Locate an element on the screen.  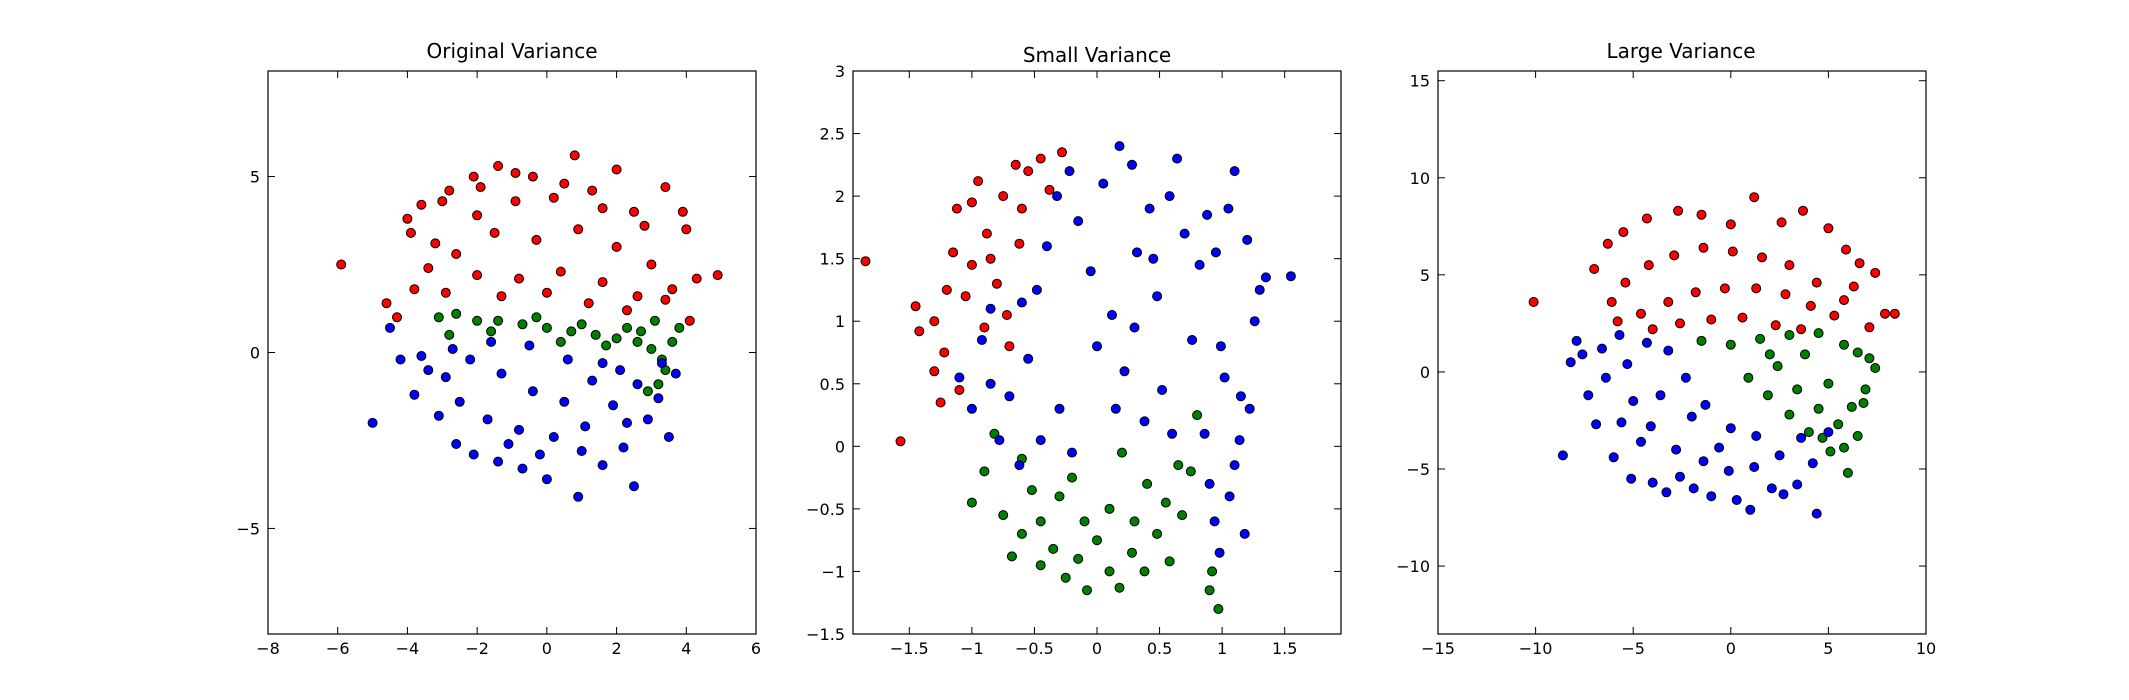
x-tick-label: −6 is located at coordinates (338, 648).